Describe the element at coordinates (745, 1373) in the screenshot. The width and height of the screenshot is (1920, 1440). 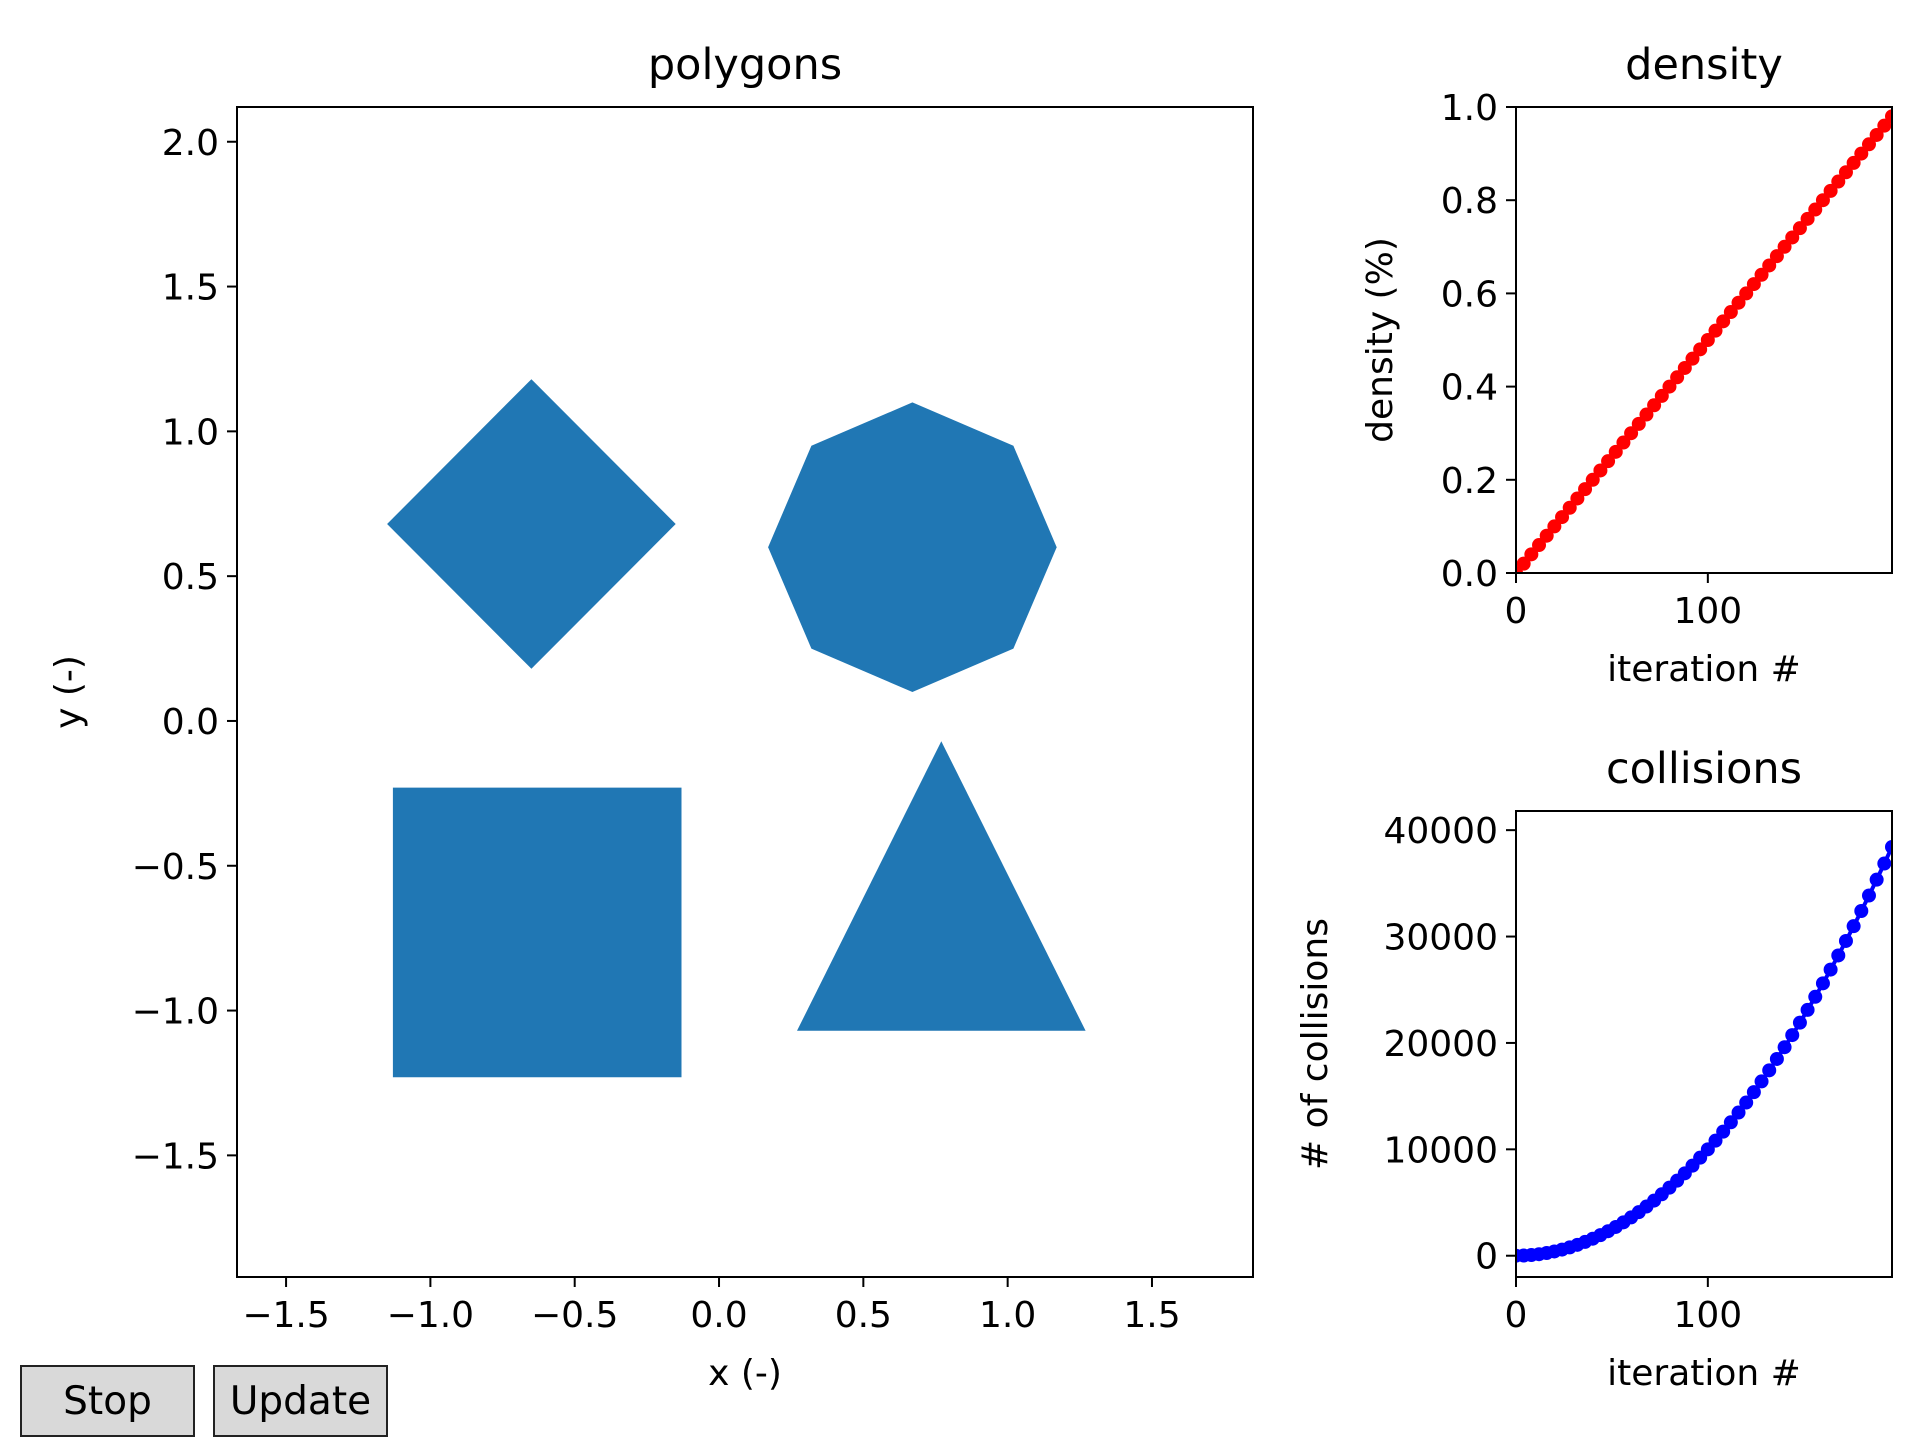
I see `x-axis-label: x (-)` at that location.